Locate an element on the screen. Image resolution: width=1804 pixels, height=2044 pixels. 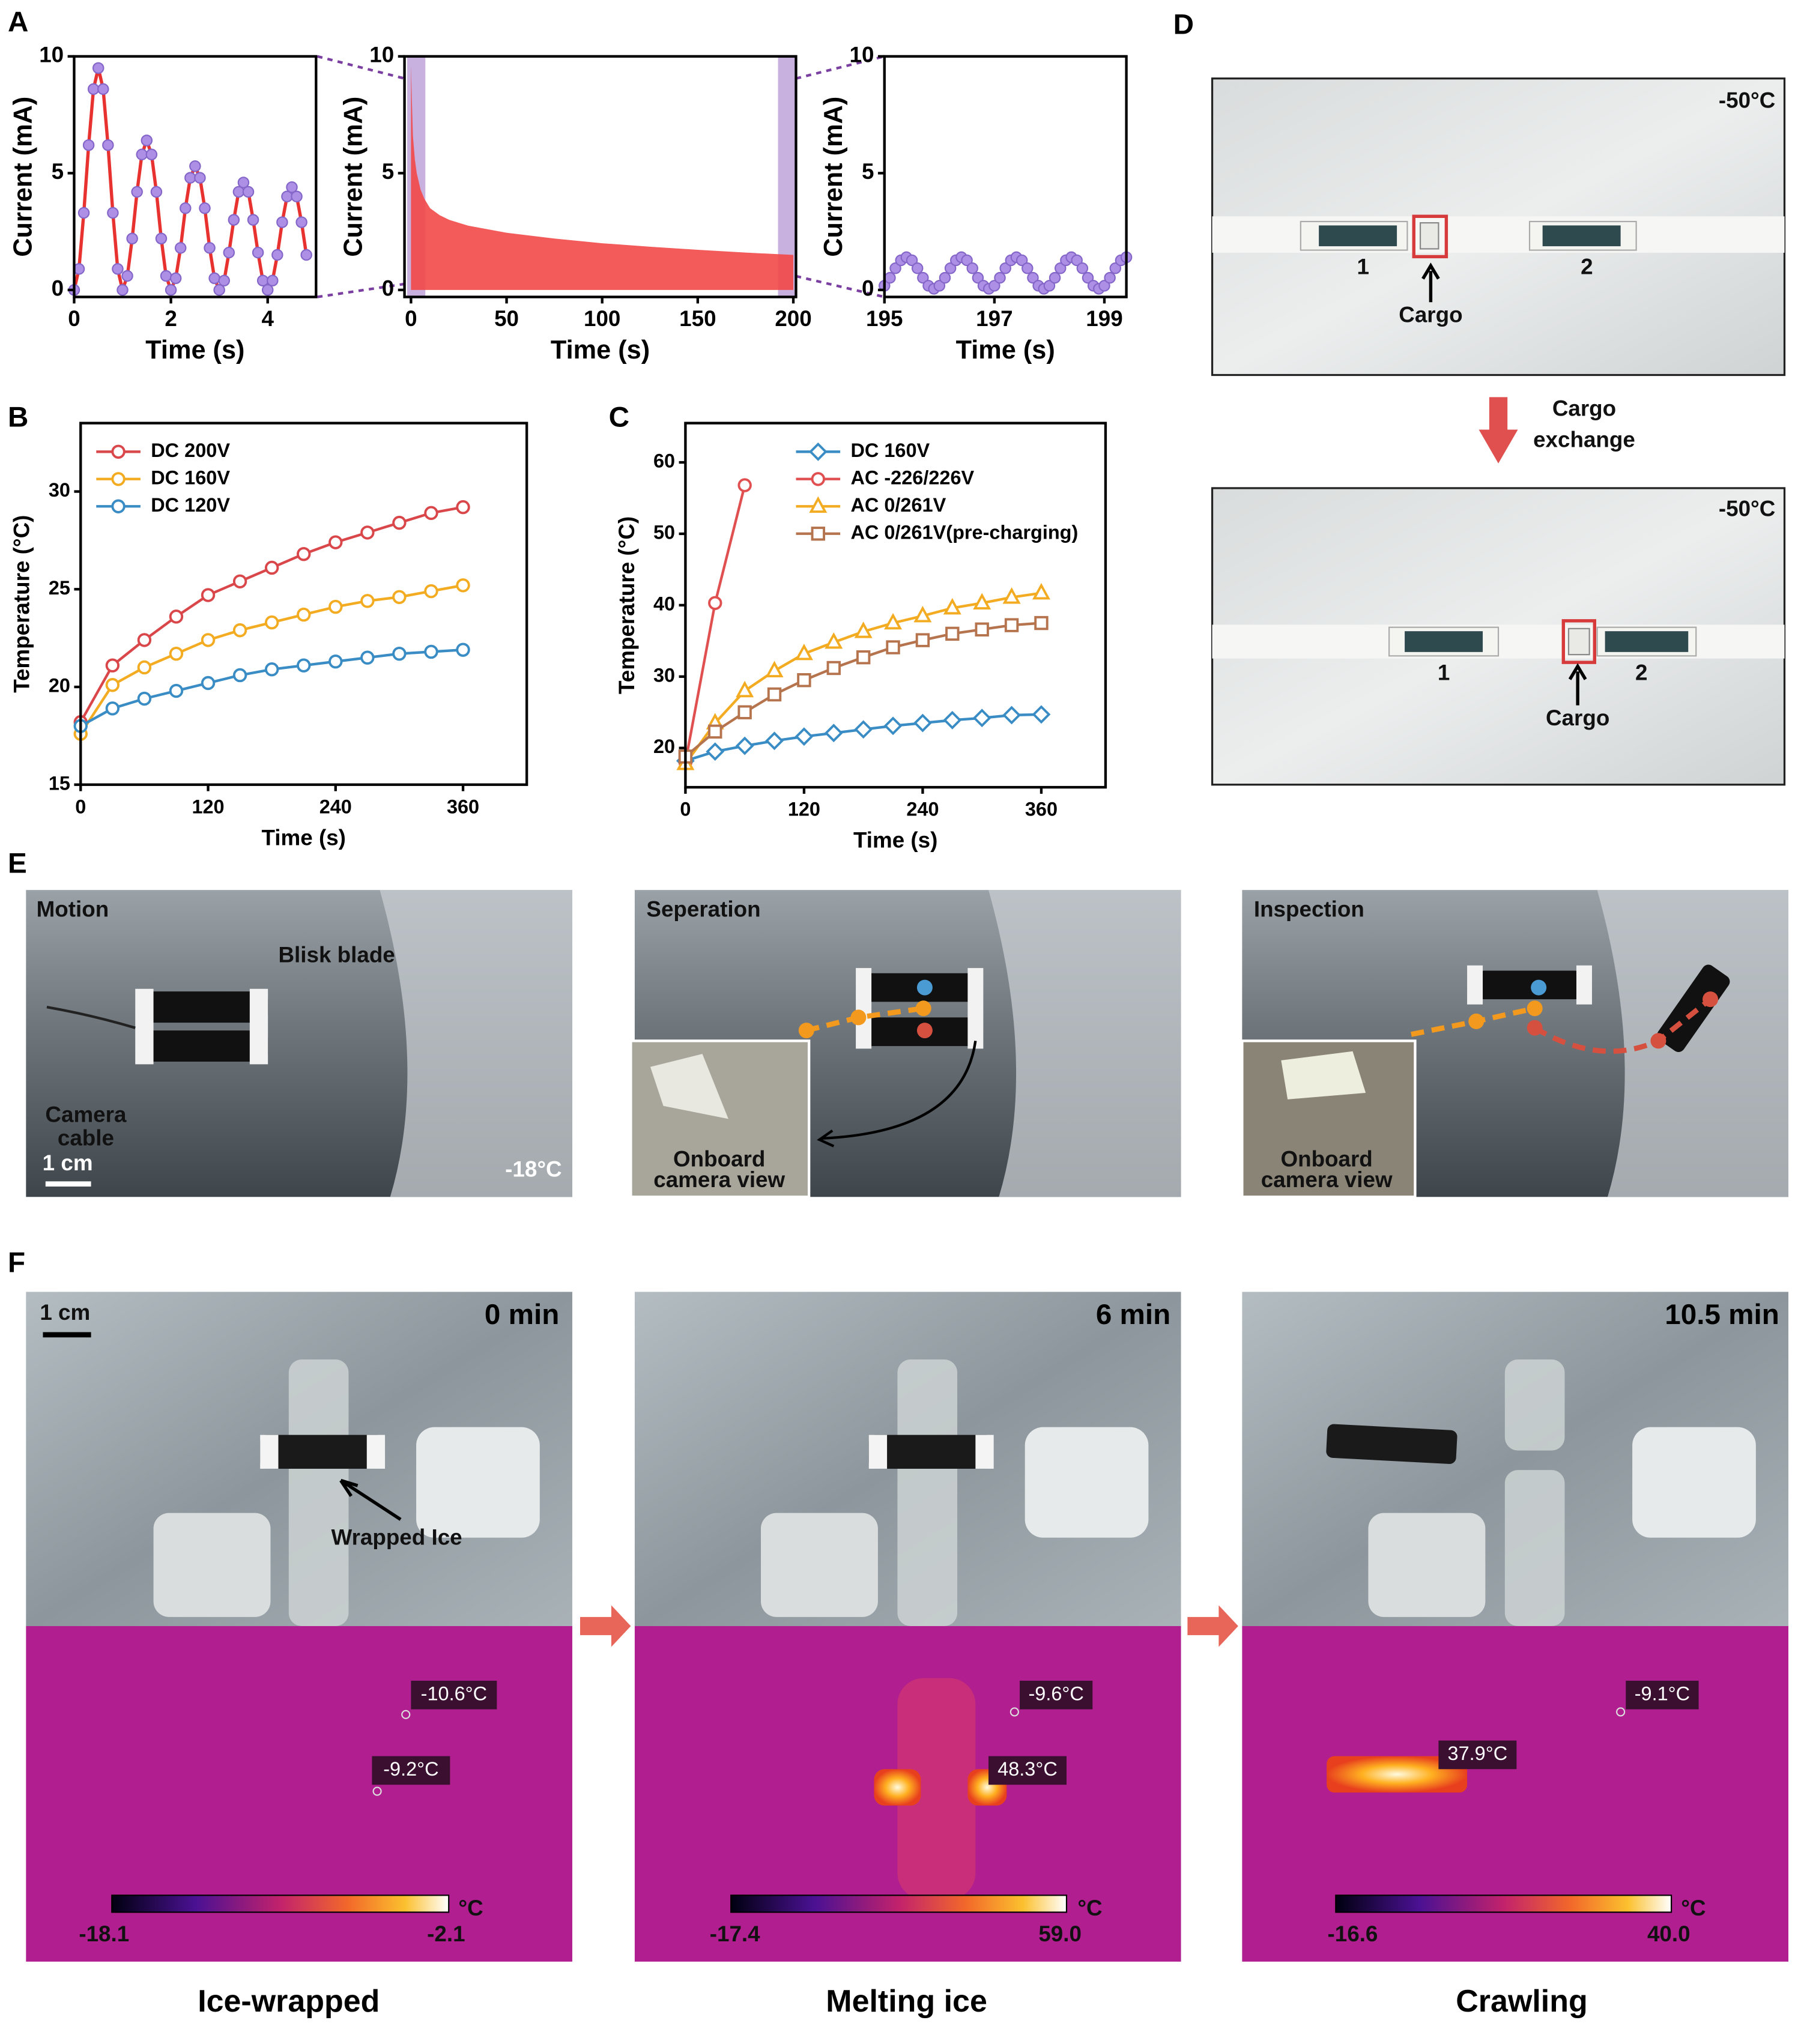
photo-label: Inspection is located at coordinates (1309, 909).